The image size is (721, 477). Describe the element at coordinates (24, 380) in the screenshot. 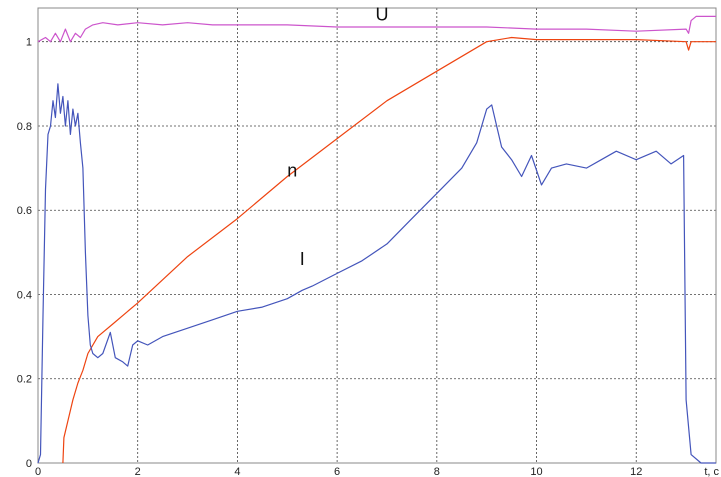

I see `y-tick-label: 0.2` at that location.